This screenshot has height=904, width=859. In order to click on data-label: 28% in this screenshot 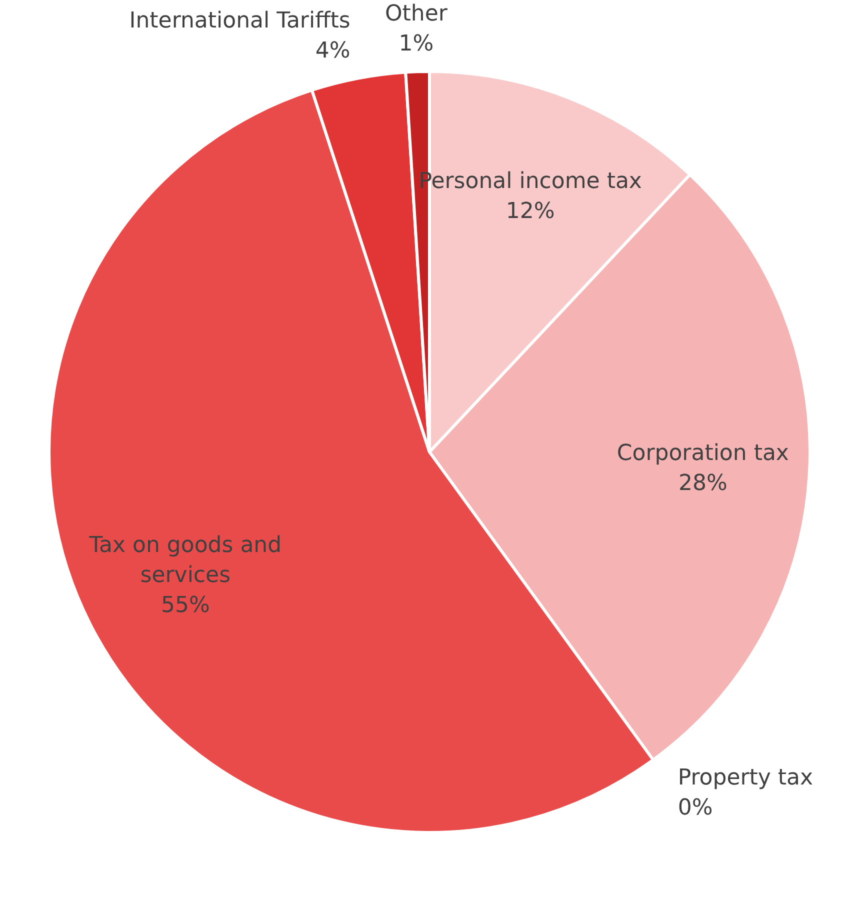, I will do `click(703, 483)`.